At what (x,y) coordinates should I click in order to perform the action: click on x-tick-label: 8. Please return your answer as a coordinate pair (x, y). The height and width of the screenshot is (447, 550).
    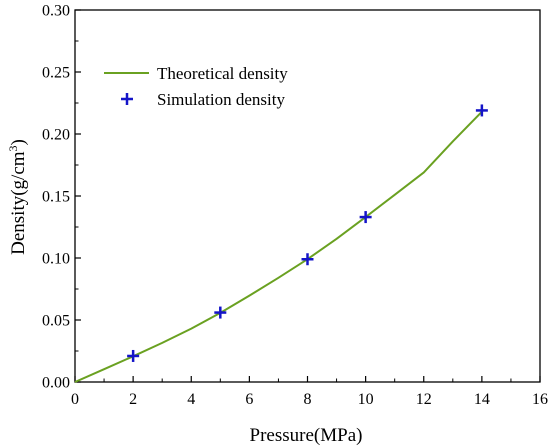
    Looking at the image, I should click on (308, 399).